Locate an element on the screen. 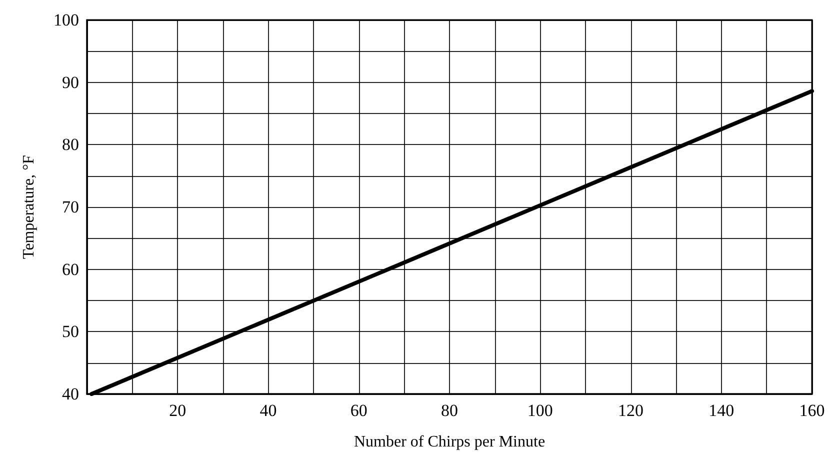  y-tick-label: 70 is located at coordinates (70, 207).